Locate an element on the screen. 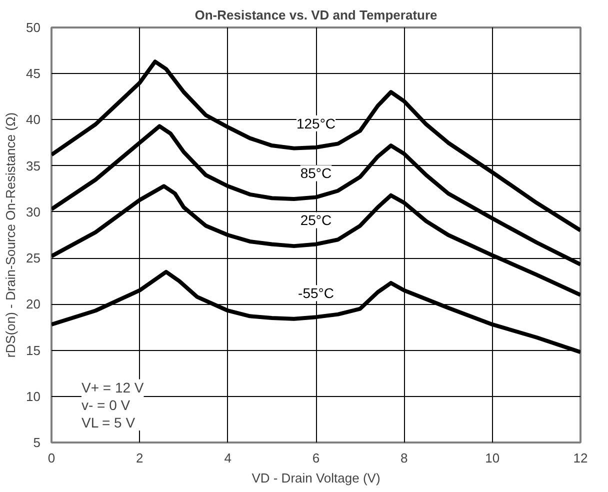 The width and height of the screenshot is (608, 492). y-tick-label: 10 is located at coordinates (33, 396).